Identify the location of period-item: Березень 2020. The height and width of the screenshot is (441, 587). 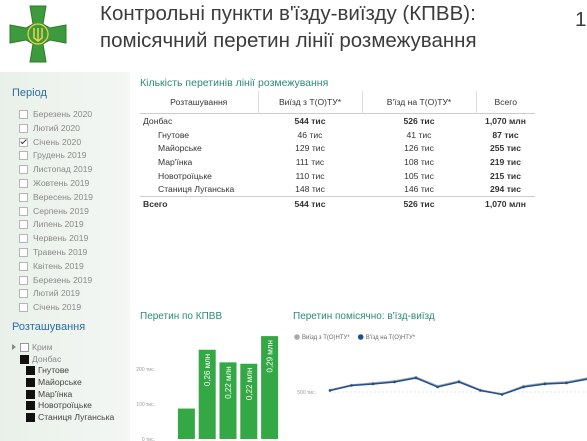
(56, 114).